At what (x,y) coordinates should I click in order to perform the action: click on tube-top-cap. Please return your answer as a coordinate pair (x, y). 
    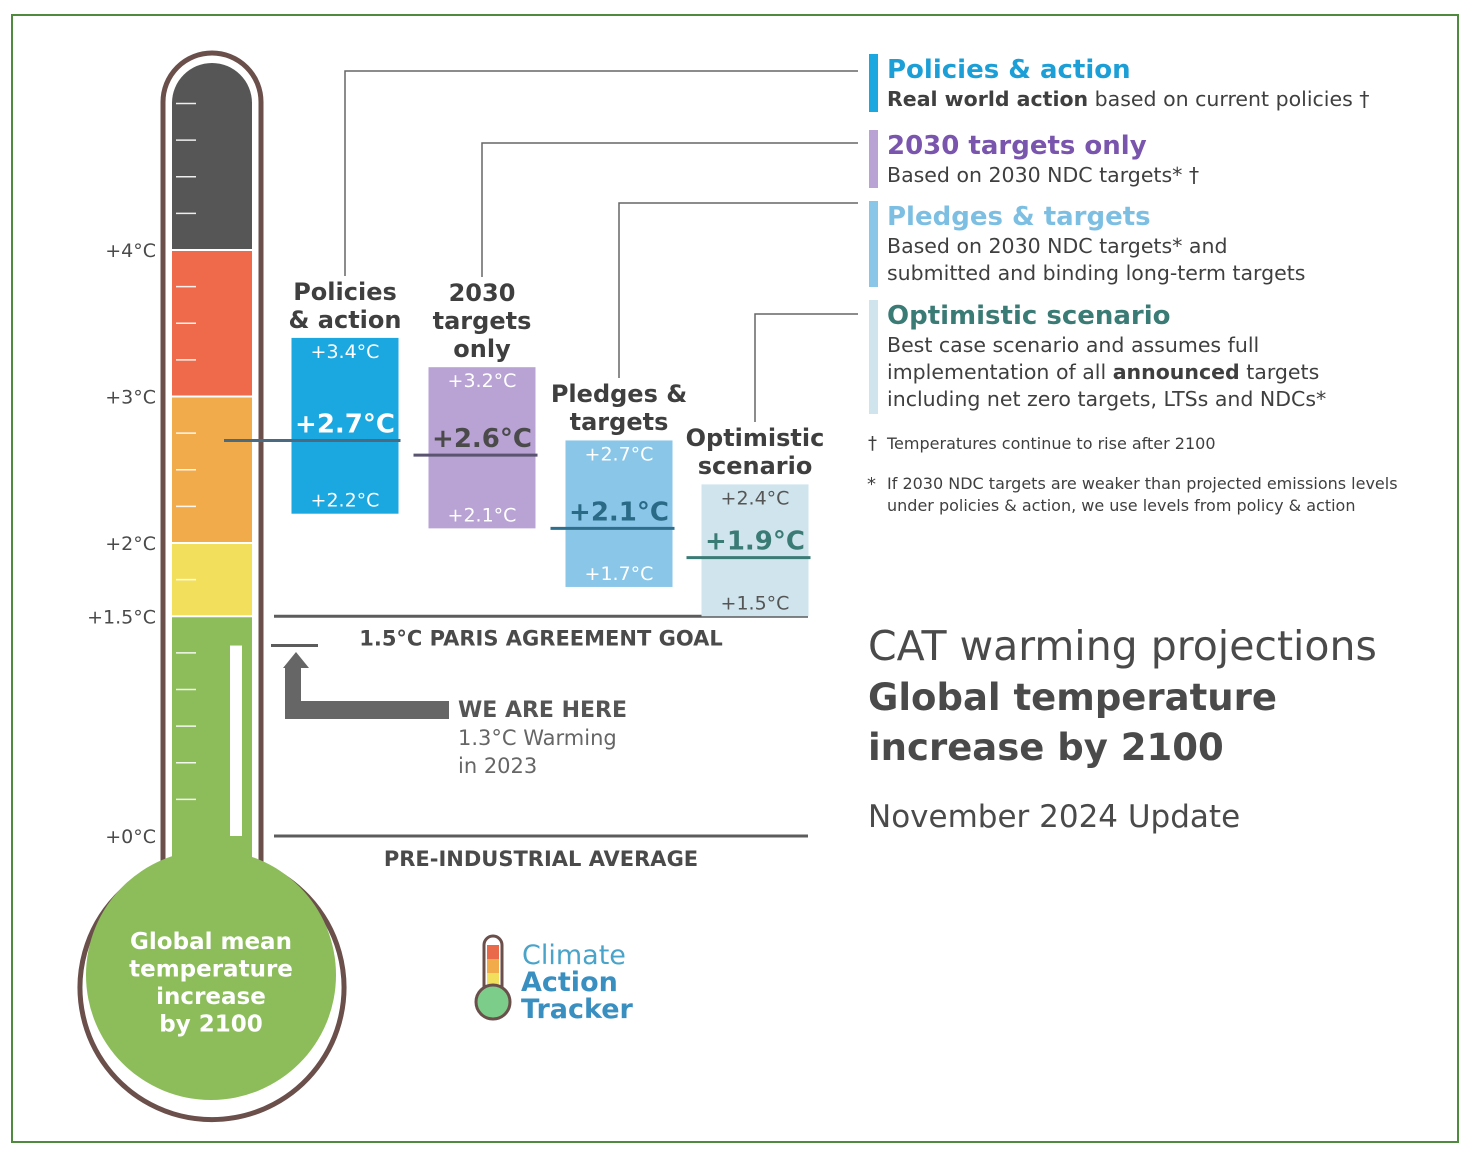
    Looking at the image, I should click on (212, 83).